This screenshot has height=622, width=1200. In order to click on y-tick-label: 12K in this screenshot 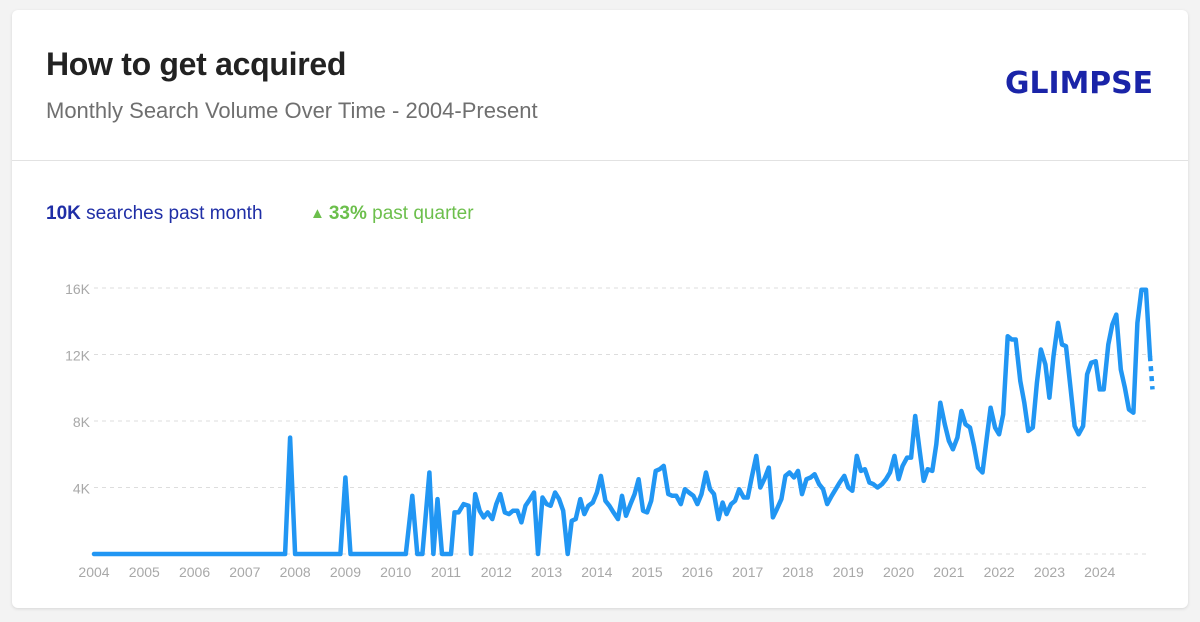, I will do `click(78, 356)`.